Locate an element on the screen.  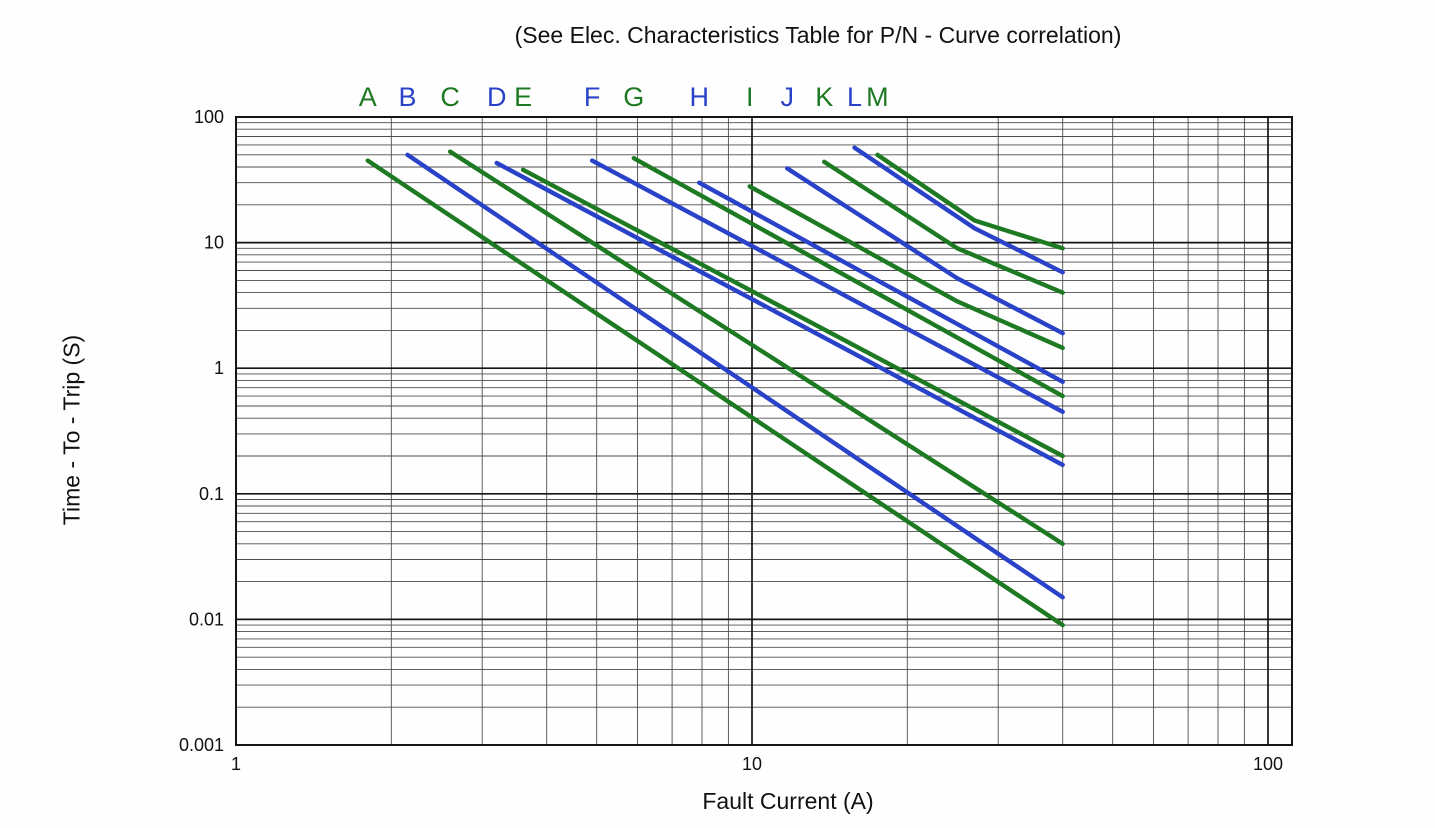
y-tick-1: 1 is located at coordinates (219, 368).